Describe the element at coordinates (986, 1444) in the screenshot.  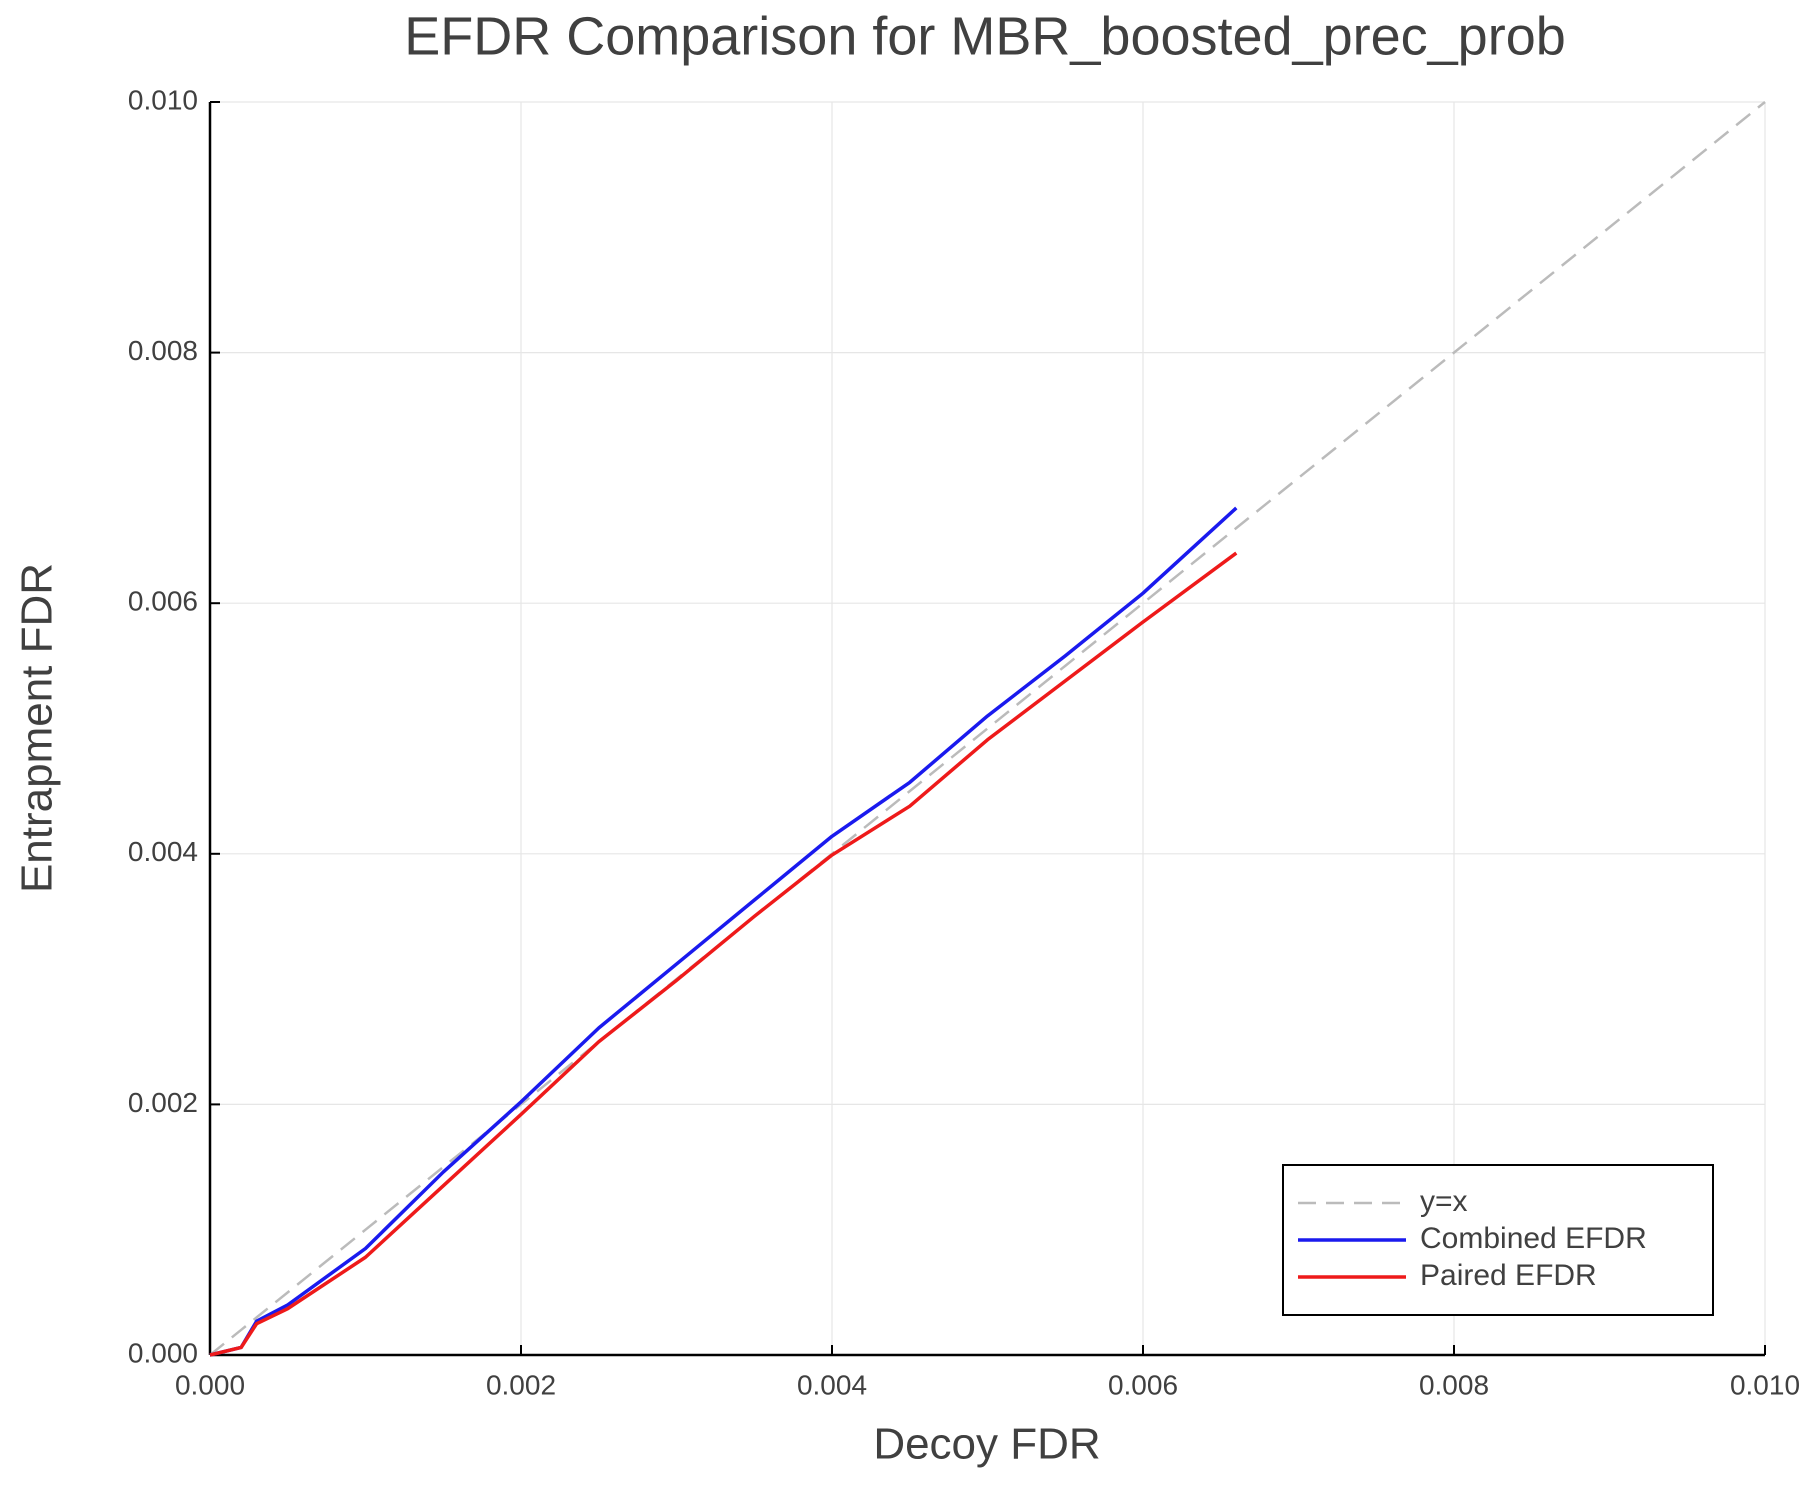
I see `x-axis-label: Decoy FDR` at that location.